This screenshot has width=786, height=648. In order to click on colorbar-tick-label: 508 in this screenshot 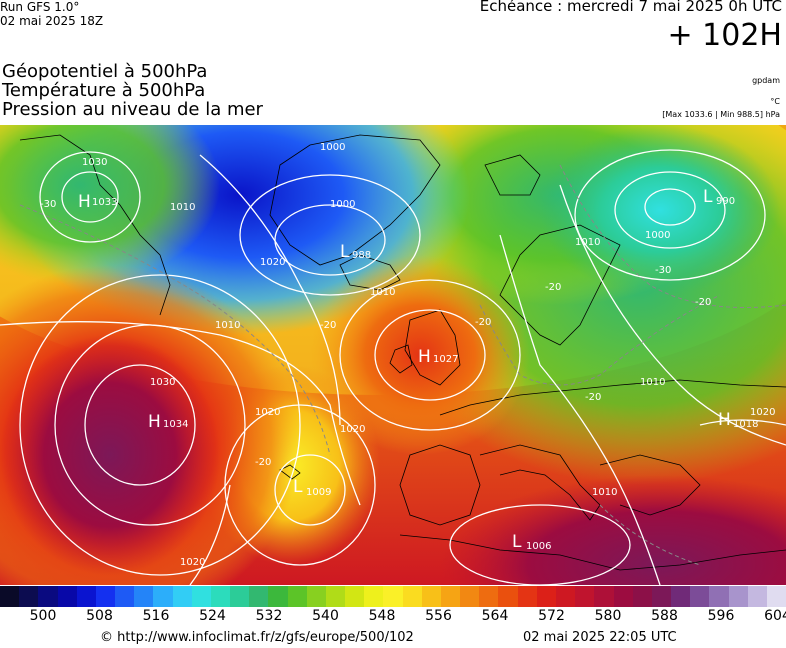, I will do `click(99, 616)`.